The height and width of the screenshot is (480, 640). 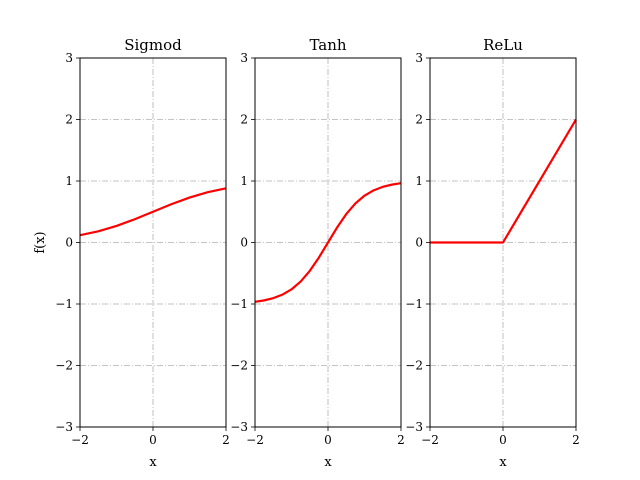 What do you see at coordinates (153, 45) in the screenshot?
I see `panel-title: Sigmod` at bounding box center [153, 45].